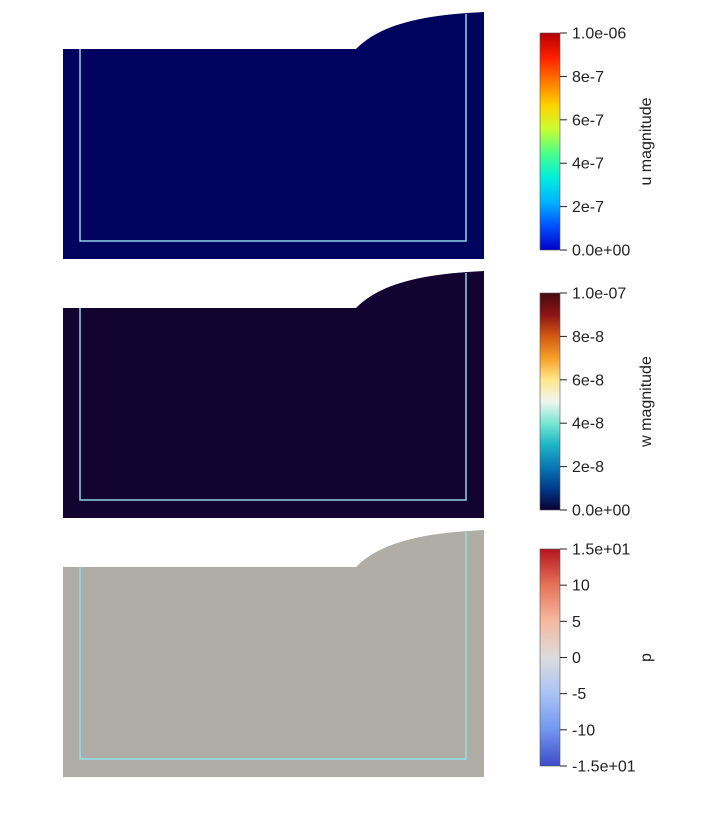  Describe the element at coordinates (581, 586) in the screenshot. I see `colorbar-p-tick-label: 10` at that location.